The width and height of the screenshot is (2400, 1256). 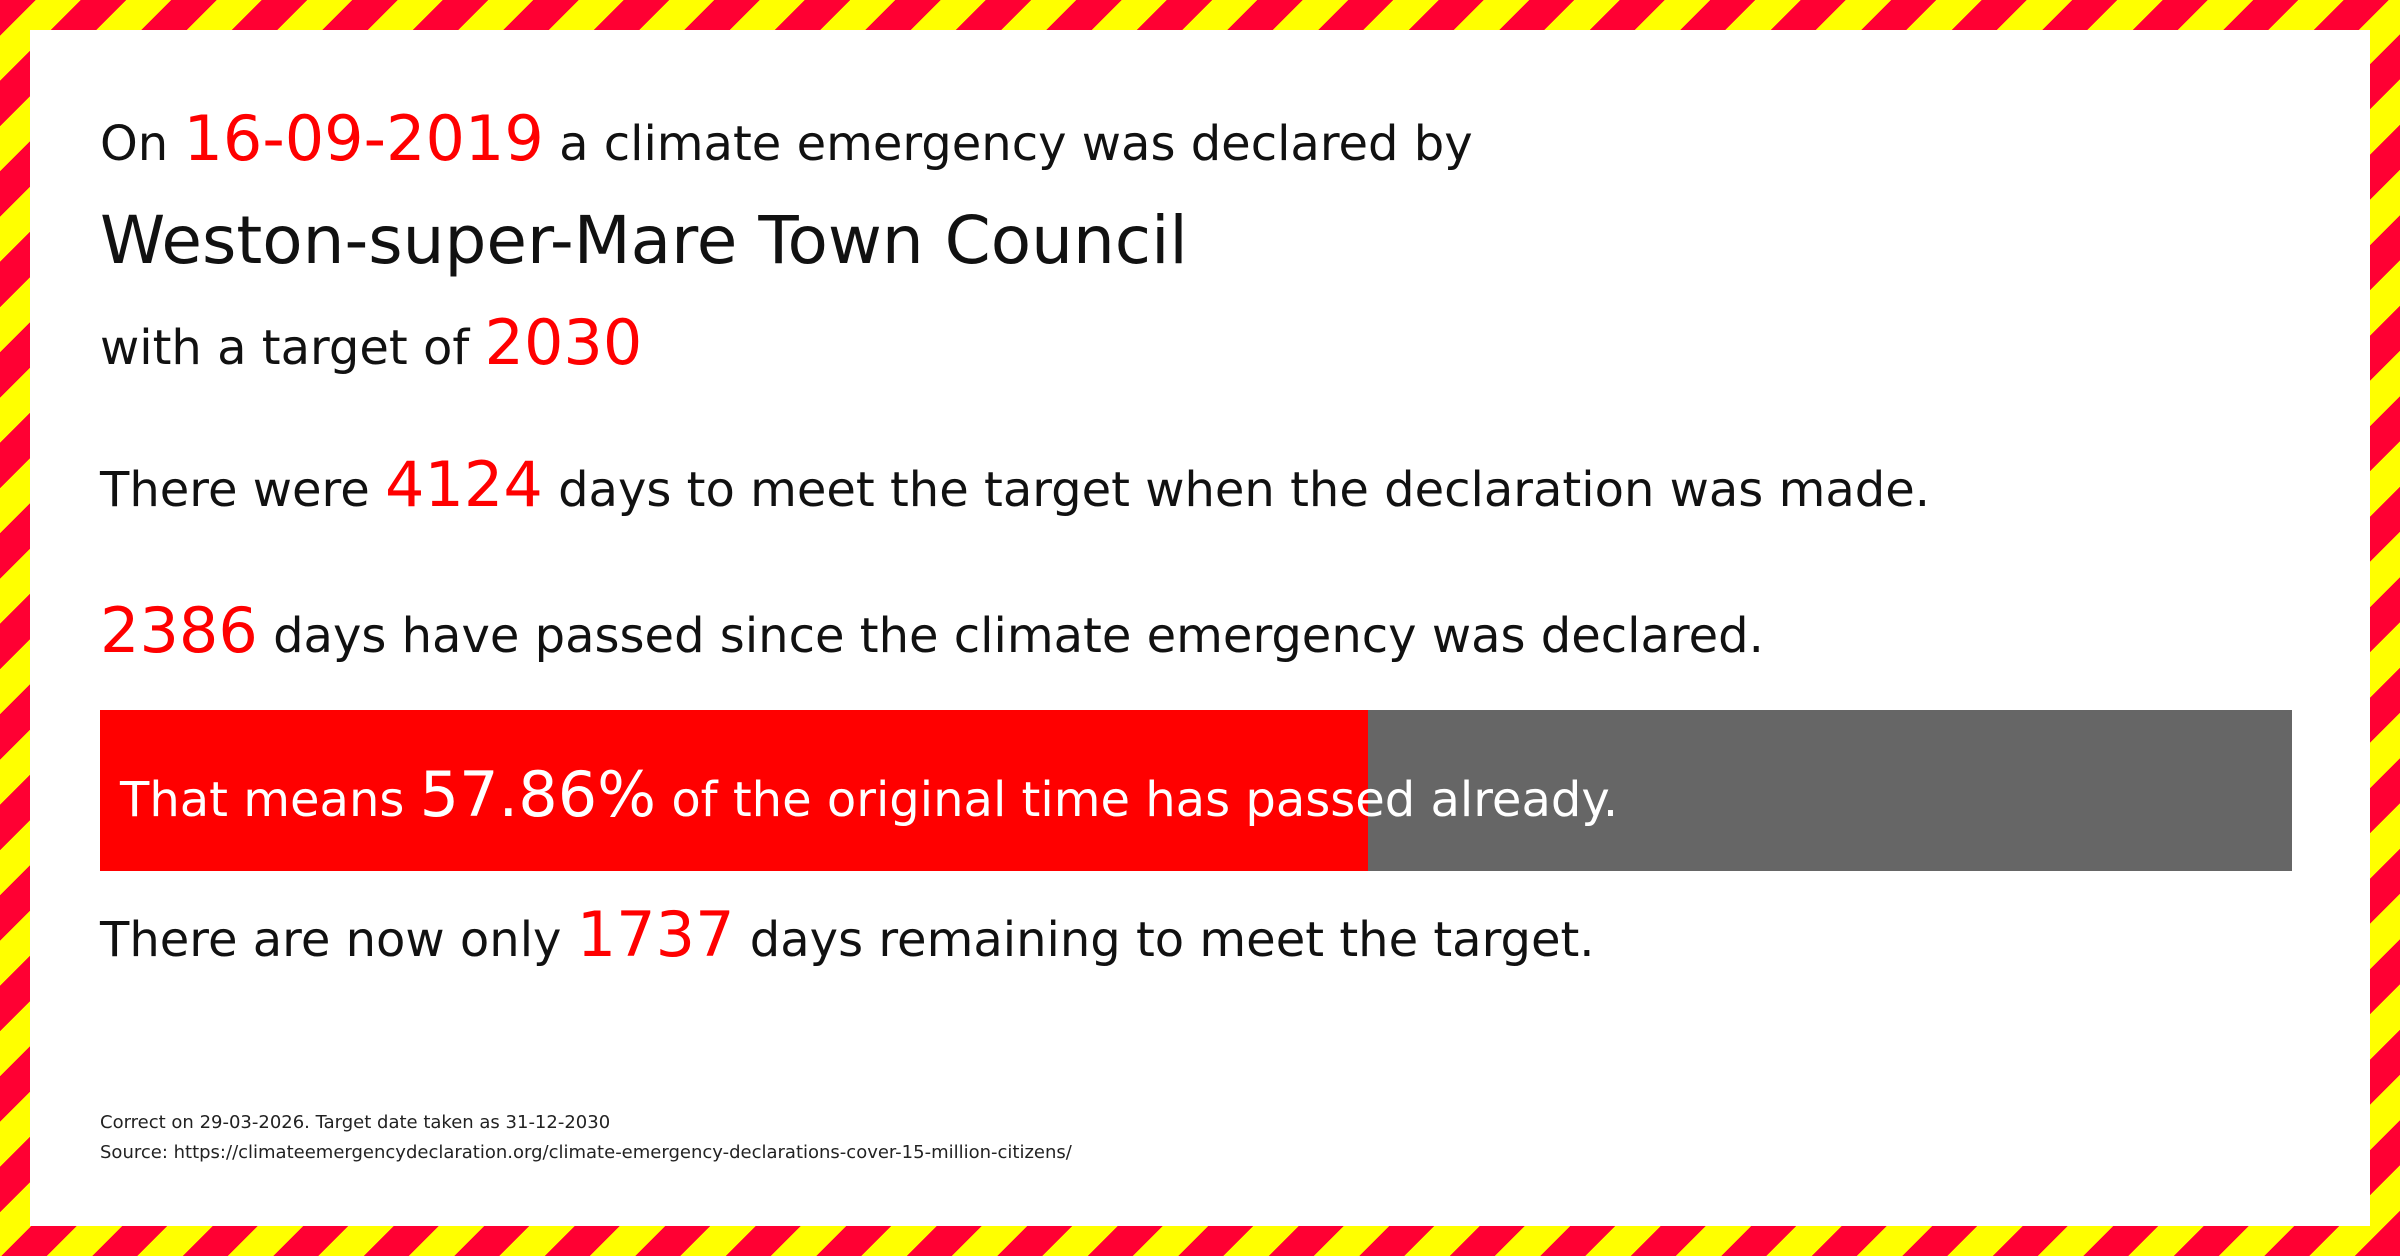 What do you see at coordinates (464, 484) in the screenshot?
I see `total-days: 4124` at bounding box center [464, 484].